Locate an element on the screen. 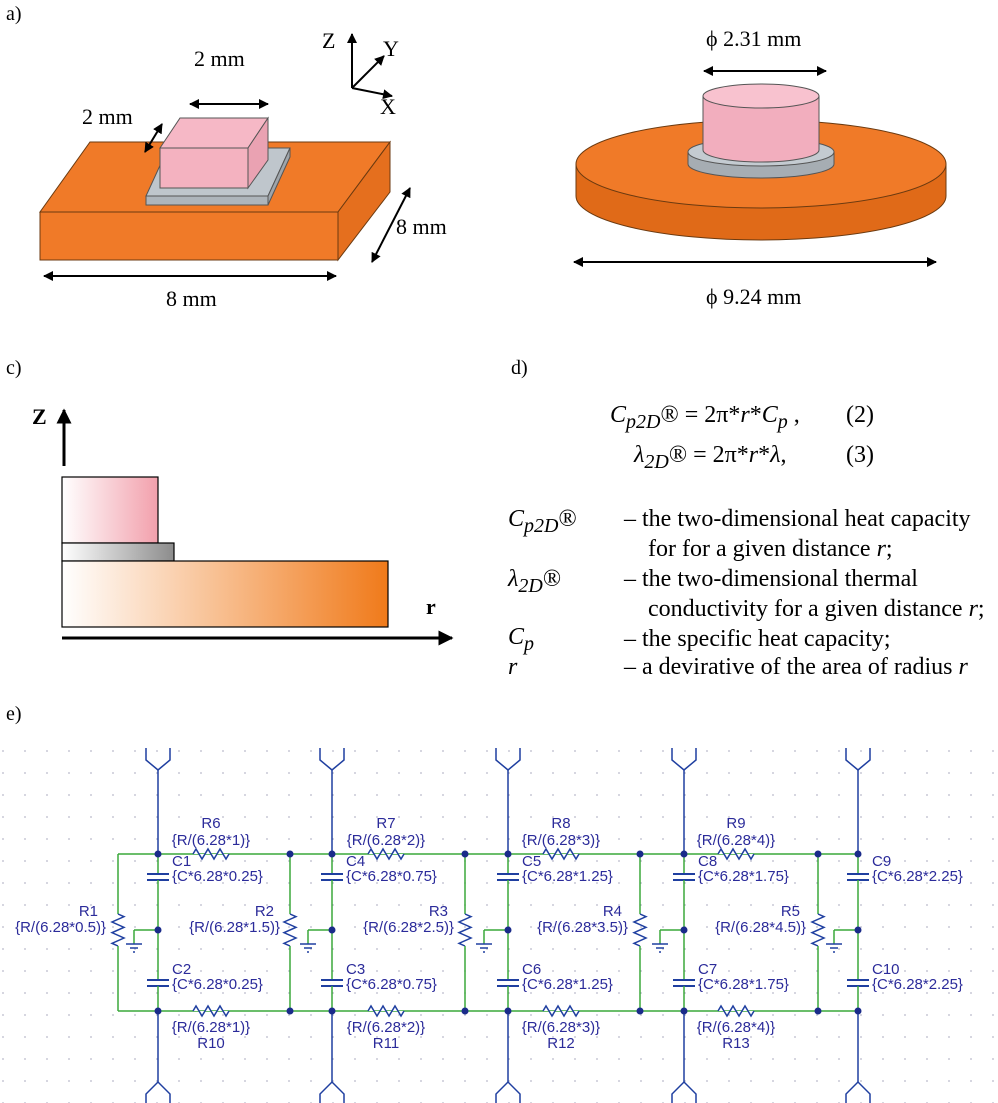  axis-x-label: X is located at coordinates (388, 106).